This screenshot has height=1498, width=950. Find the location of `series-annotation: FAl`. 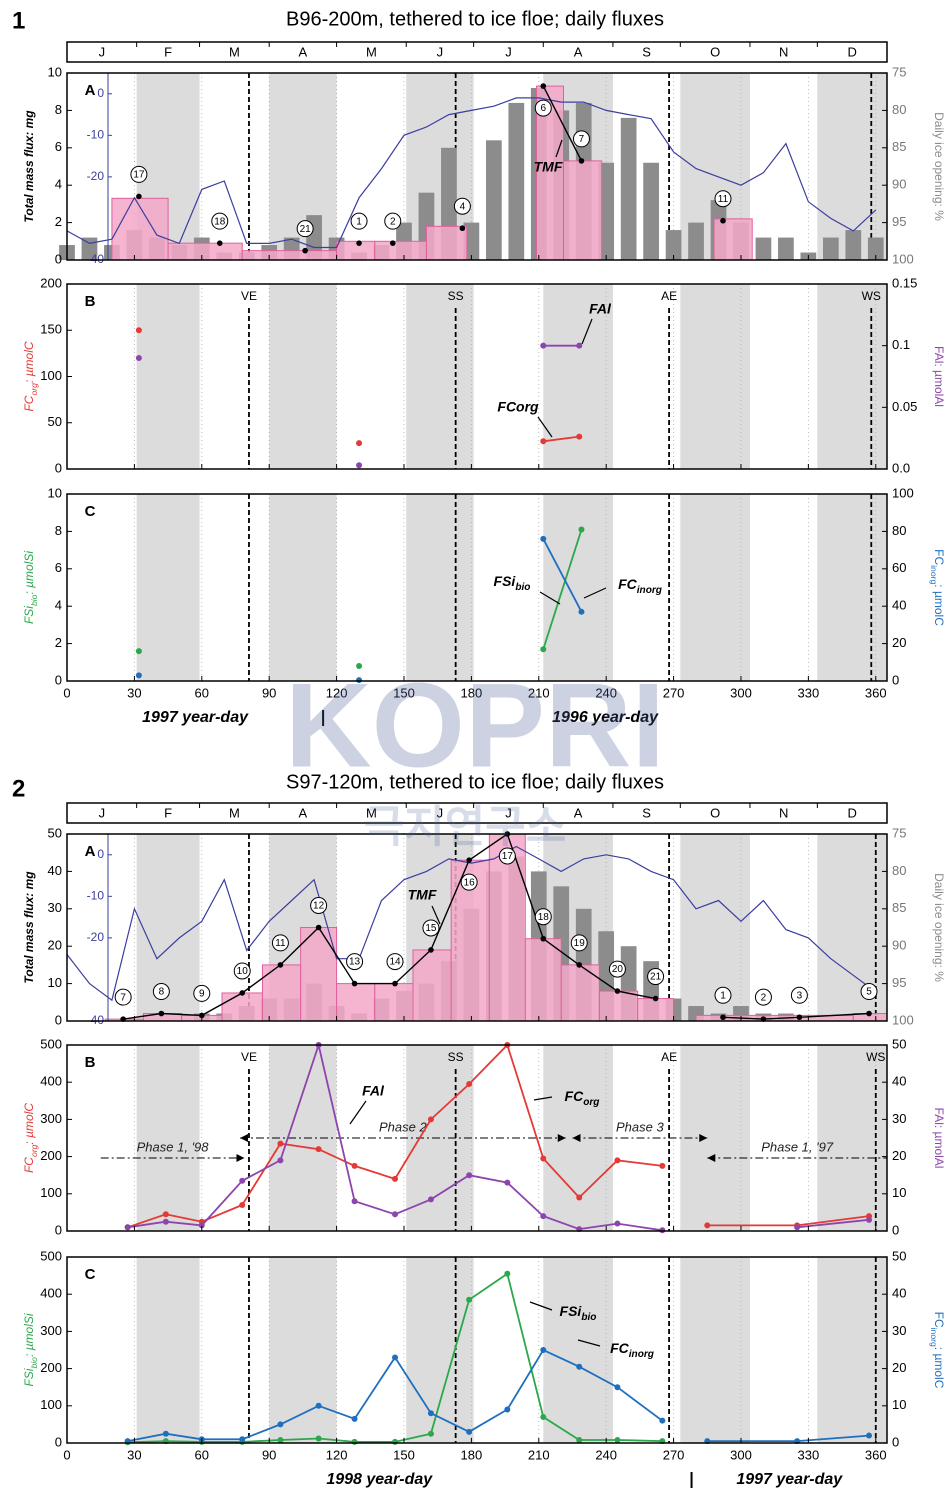

series-annotation: FAl is located at coordinates (373, 1091).